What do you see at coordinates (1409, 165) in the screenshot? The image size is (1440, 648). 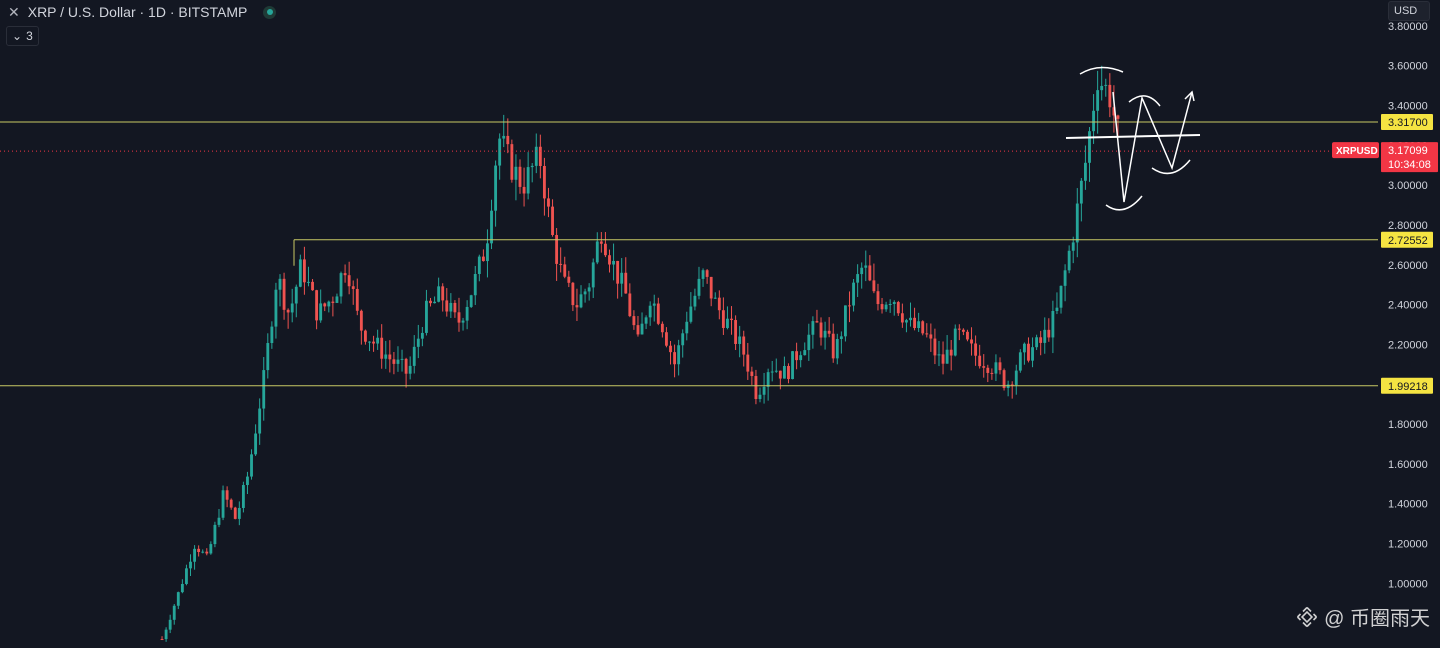 I see `bar-countdown-label: 10:34:08` at bounding box center [1409, 165].